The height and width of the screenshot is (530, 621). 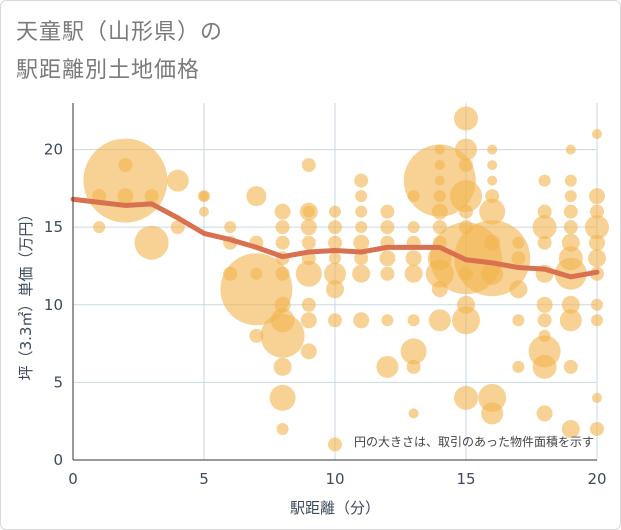 I want to click on trend-line, so click(x=335, y=238).